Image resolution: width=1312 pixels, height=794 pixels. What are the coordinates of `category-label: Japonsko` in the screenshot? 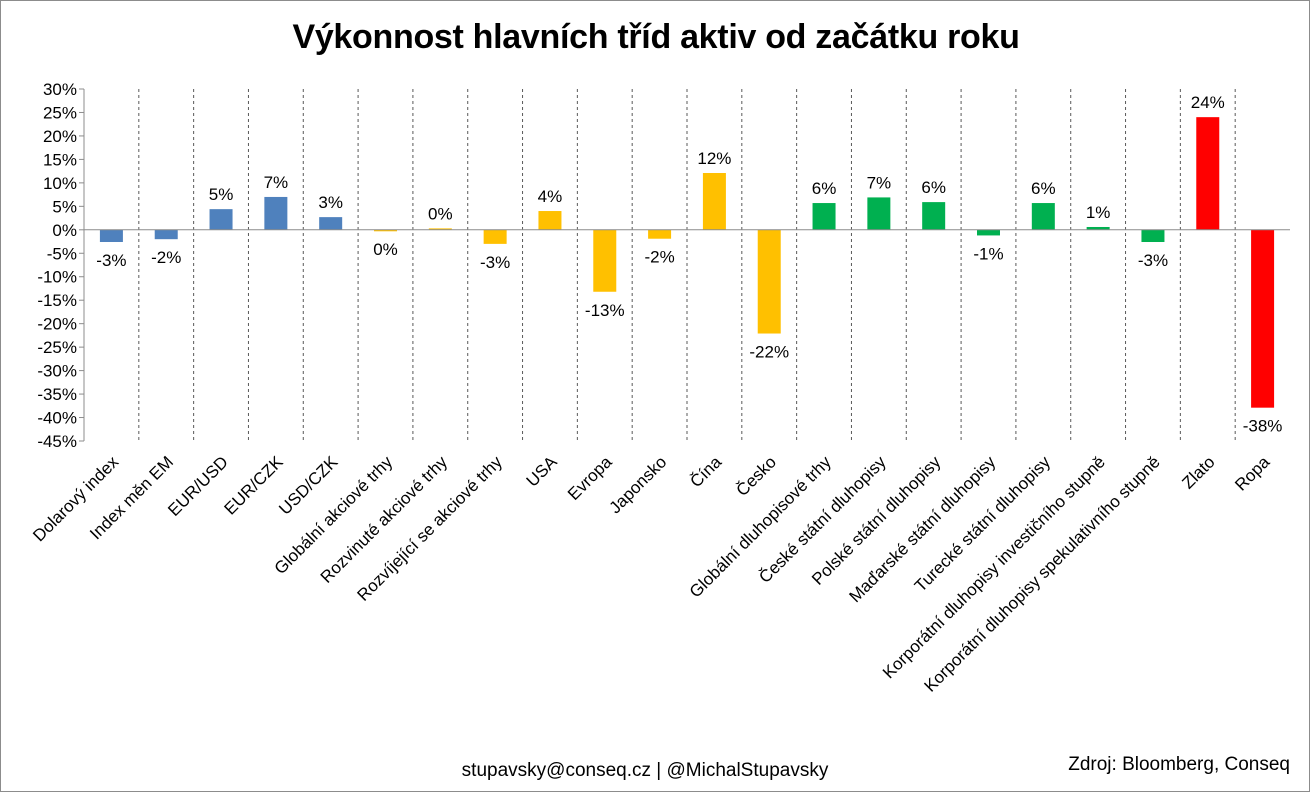 It's located at (638, 484).